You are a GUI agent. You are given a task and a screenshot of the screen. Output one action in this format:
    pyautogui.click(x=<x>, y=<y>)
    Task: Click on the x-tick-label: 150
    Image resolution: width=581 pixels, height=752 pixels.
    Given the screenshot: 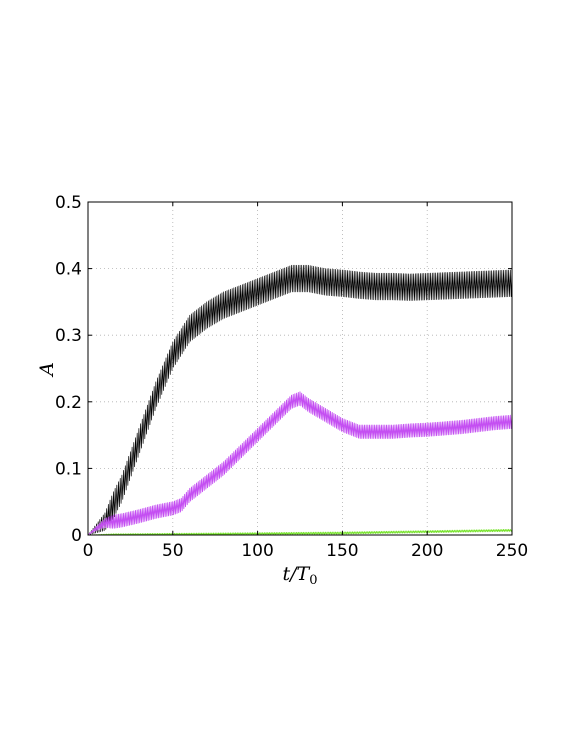 What is the action you would take?
    pyautogui.click(x=342, y=551)
    